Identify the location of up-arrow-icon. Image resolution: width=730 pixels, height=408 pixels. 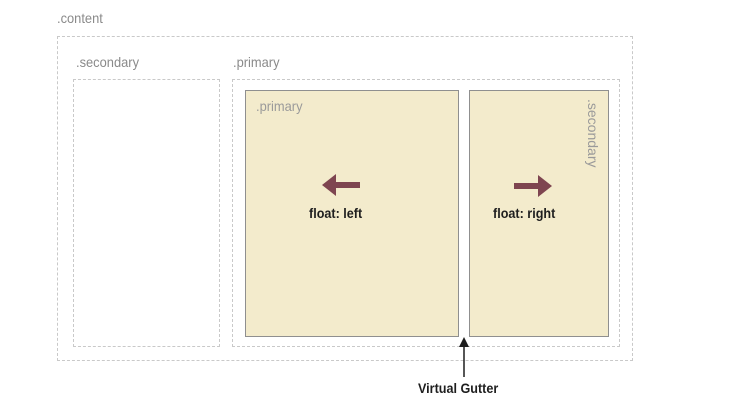
(464, 357).